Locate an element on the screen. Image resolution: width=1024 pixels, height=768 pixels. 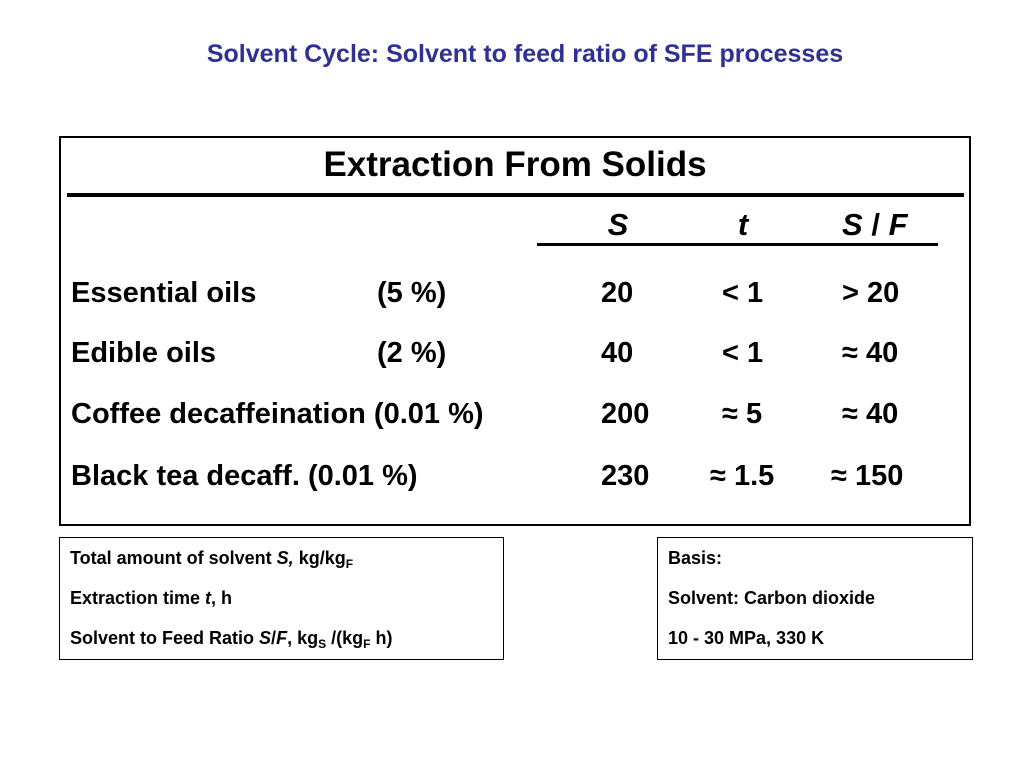
legend-time-symbol: t is located at coordinates (208, 598).